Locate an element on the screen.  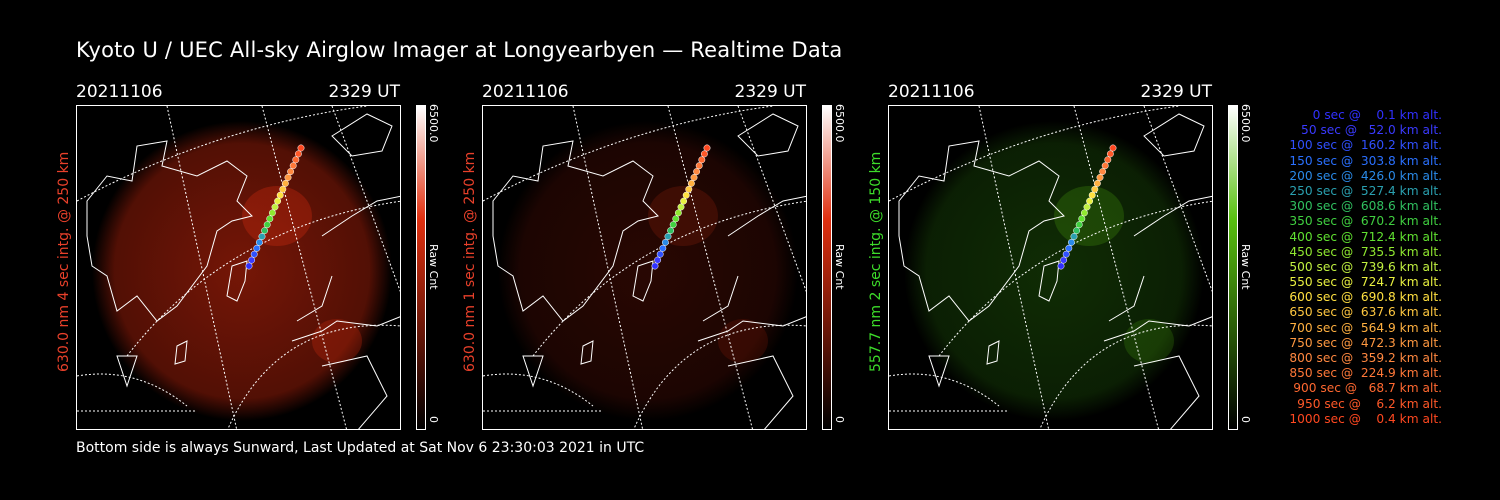
legend-entry: 700 sec @ 564.9 km alt. is located at coordinates (1363, 327).